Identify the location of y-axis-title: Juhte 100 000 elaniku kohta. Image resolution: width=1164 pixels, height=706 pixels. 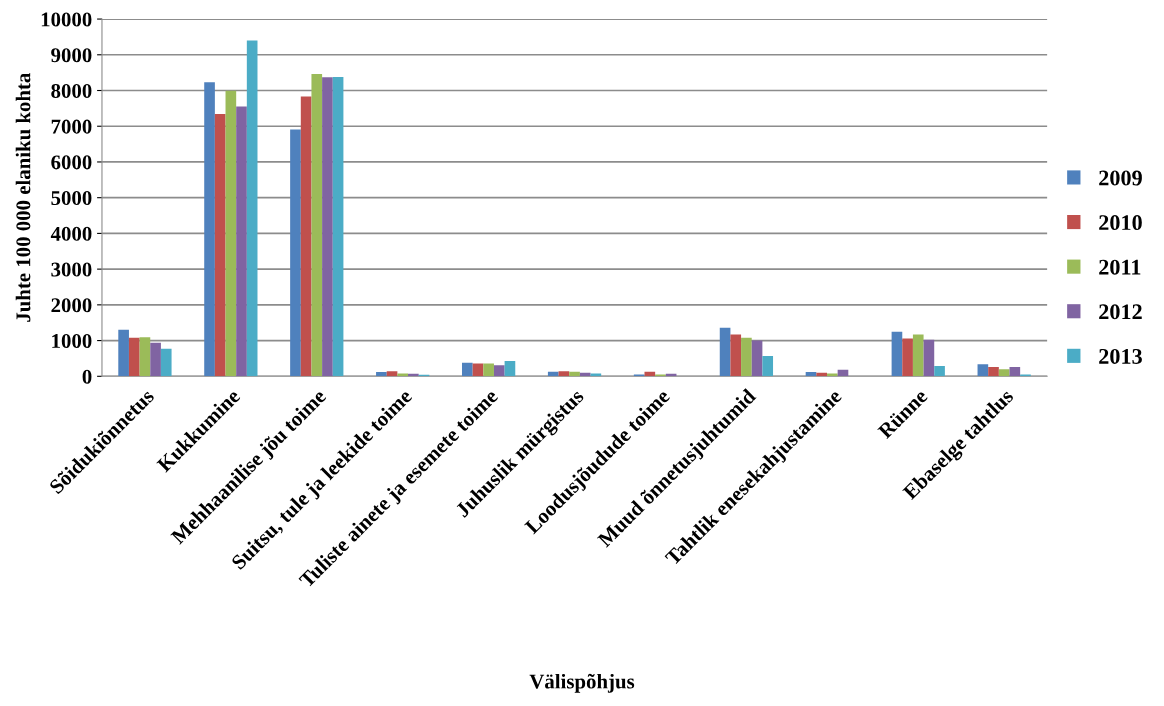
(23, 197).